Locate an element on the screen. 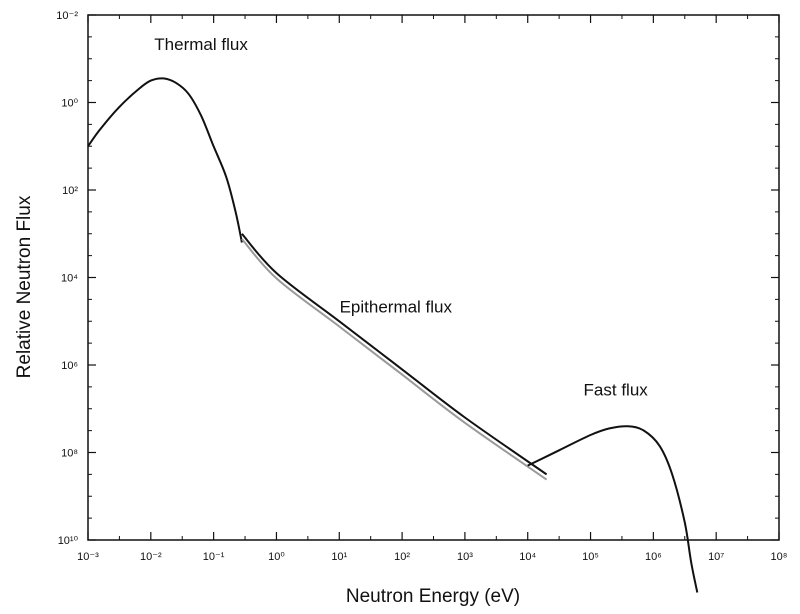 Image resolution: width=800 pixels, height=614 pixels. y-tick-label: 10⁴ is located at coordinates (69, 279).